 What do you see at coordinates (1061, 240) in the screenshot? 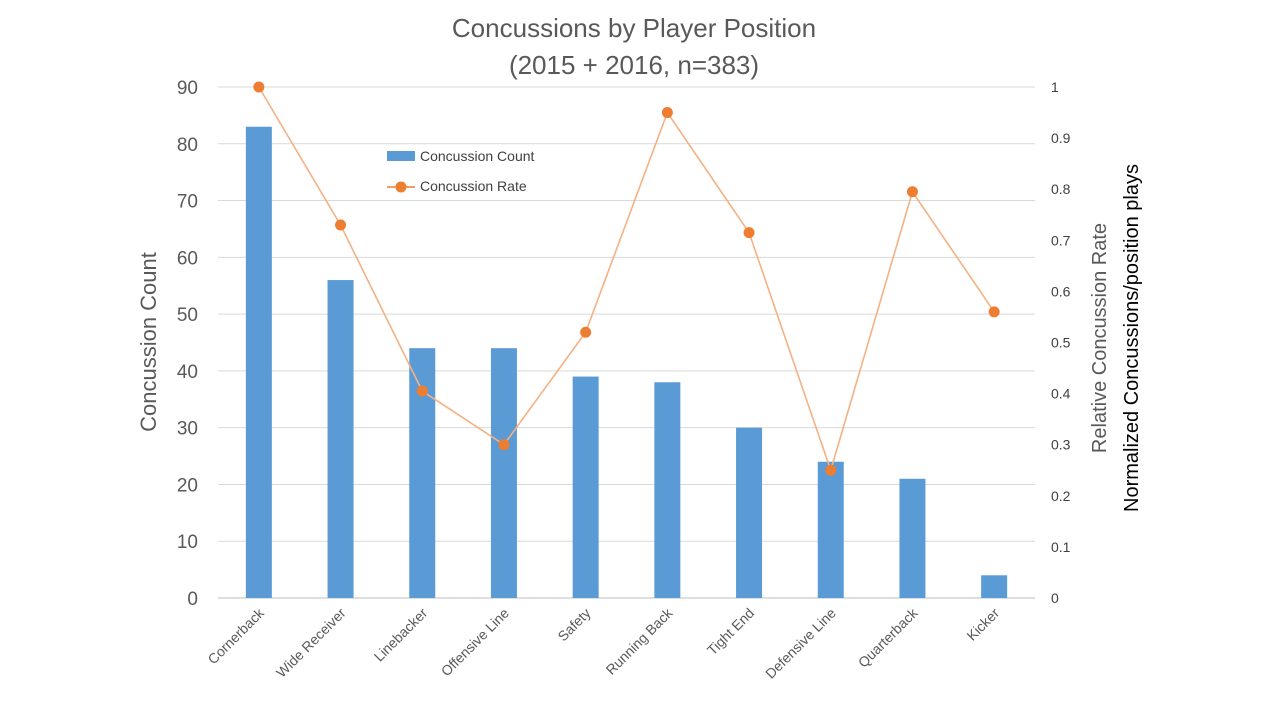
I see `y2-tick-label: 0.7` at bounding box center [1061, 240].